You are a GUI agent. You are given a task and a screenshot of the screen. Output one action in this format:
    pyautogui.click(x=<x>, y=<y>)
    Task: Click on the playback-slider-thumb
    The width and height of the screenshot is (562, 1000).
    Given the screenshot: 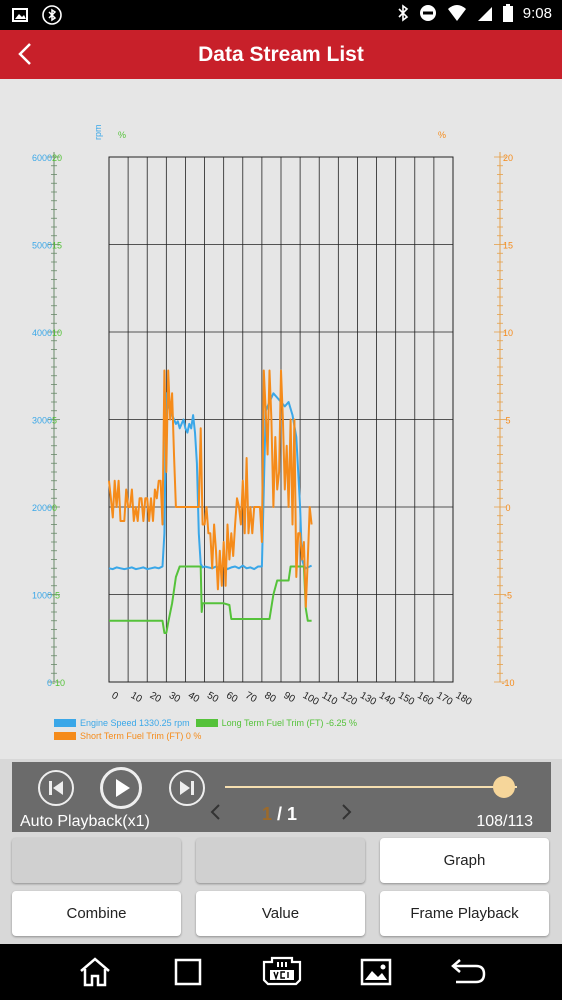 What is the action you would take?
    pyautogui.click(x=504, y=787)
    